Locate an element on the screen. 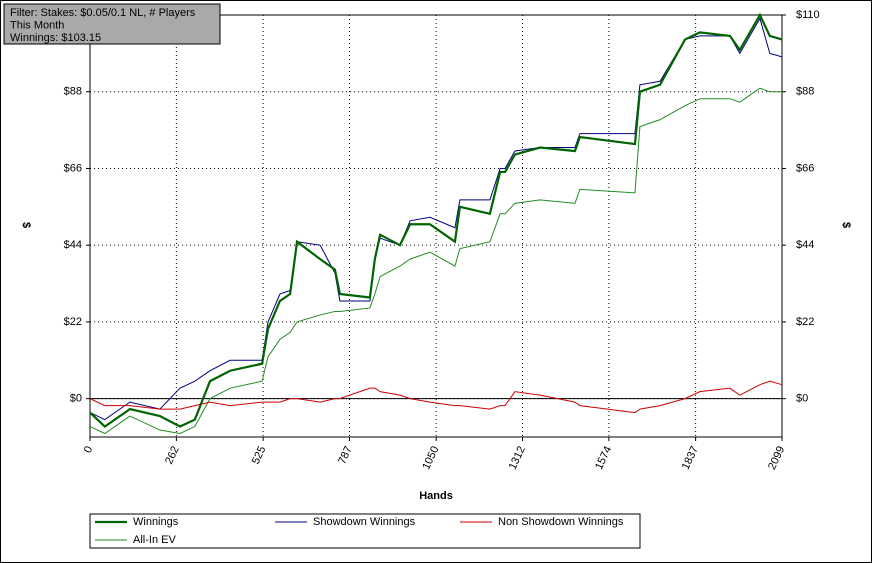  filter-text: Filter: Stakes: $0.05/0.1 NL, # Players is located at coordinates (103, 13).